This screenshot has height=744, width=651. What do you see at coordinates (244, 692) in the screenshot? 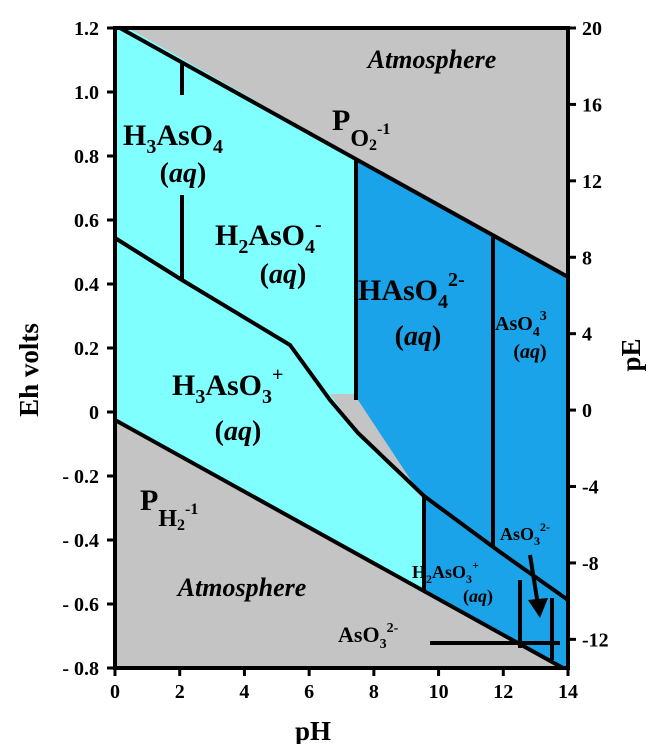
I see `x-tick-label: 4` at bounding box center [244, 692].